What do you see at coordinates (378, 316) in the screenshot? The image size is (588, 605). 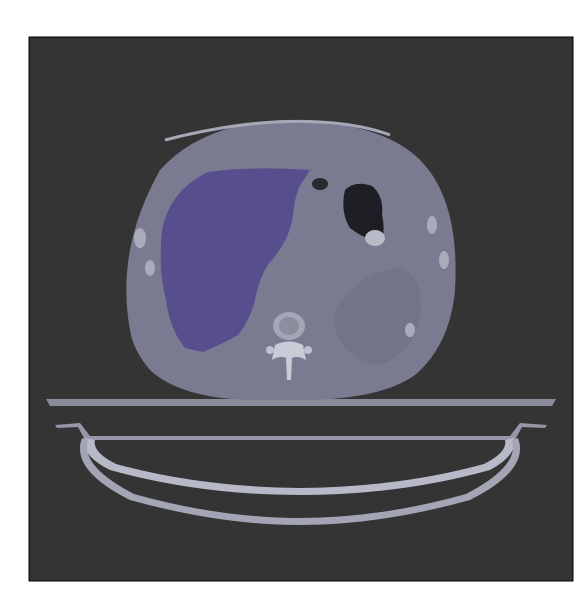 I see `spleen-region` at bounding box center [378, 316].